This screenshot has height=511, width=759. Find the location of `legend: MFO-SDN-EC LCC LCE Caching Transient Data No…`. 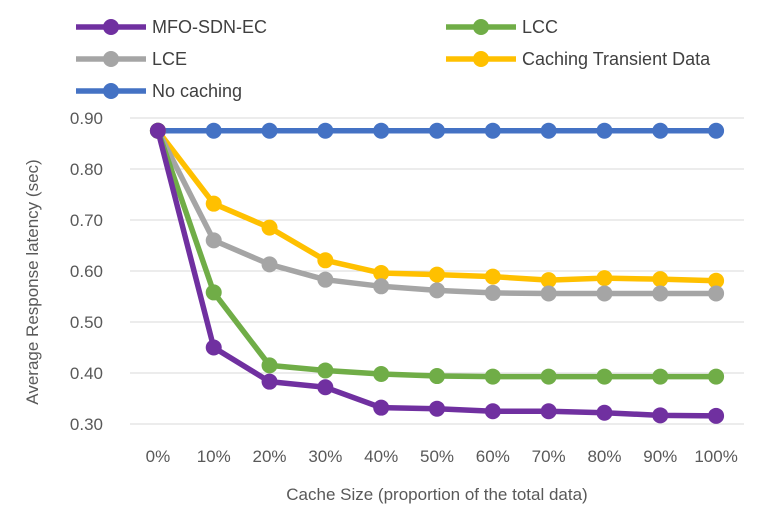

legend: MFO-SDN-EC LCC LCE Caching Transient Data No… is located at coordinates (393, 59).